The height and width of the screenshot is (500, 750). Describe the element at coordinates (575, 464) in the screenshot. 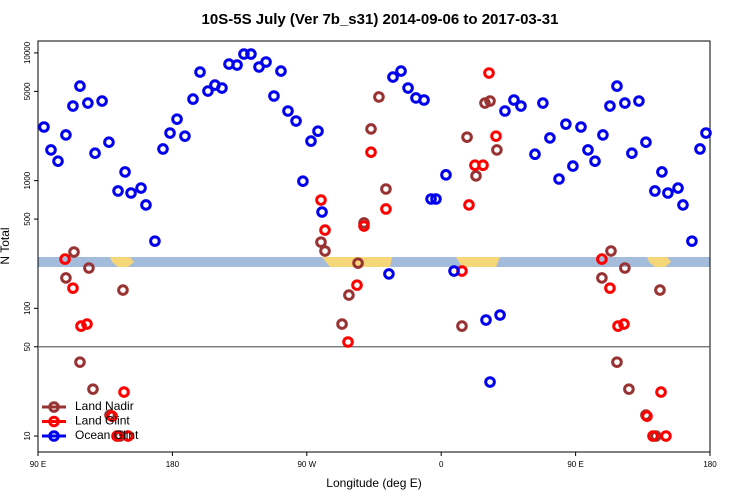

I see `x-tick-label: 90 E` at that location.